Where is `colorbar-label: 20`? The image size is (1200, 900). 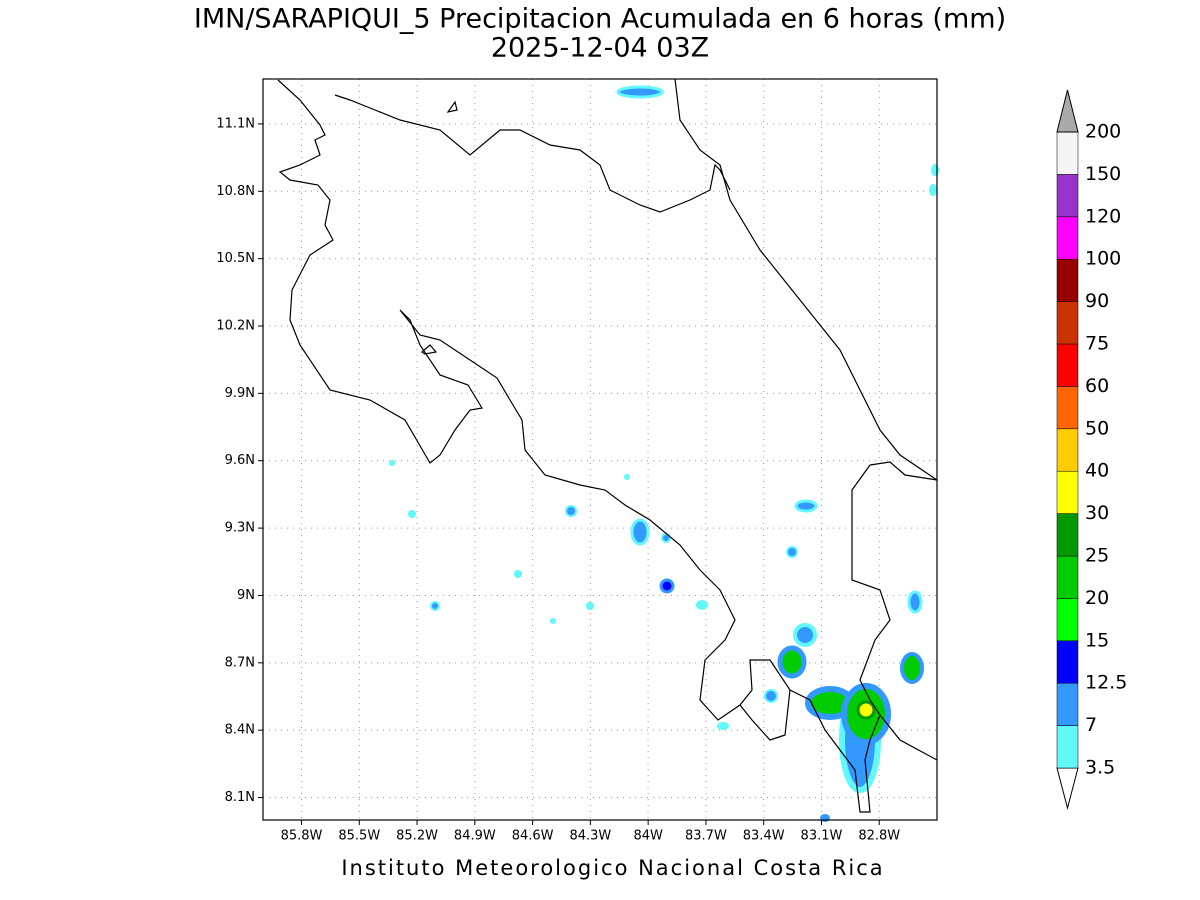
colorbar-label: 20 is located at coordinates (1097, 598).